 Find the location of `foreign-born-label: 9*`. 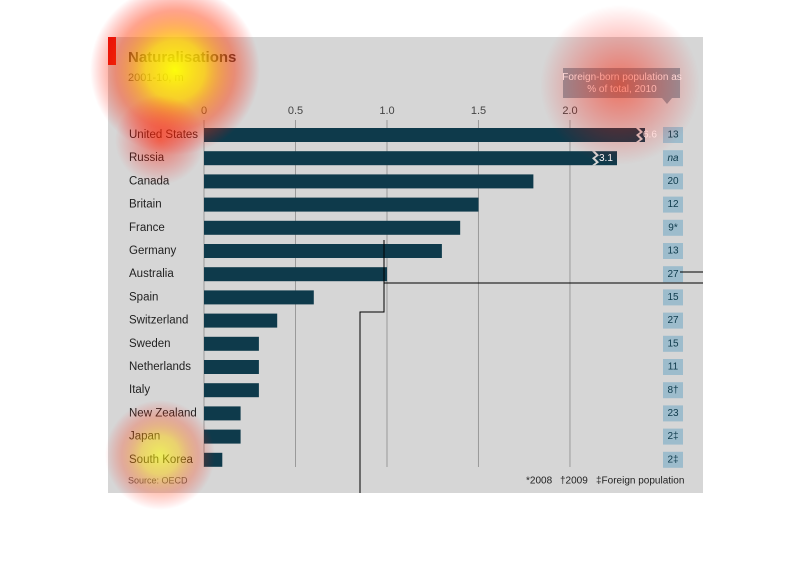

foreign-born-label: 9* is located at coordinates (673, 227).